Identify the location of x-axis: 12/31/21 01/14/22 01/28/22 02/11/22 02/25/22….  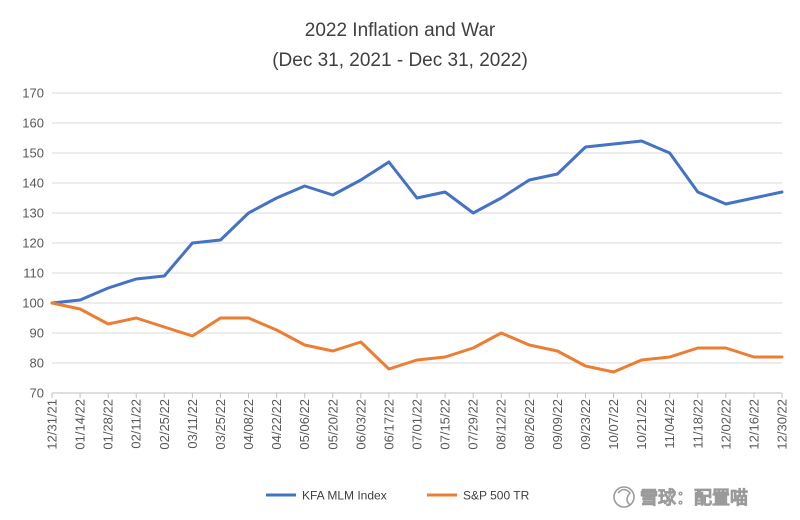
(417, 421).